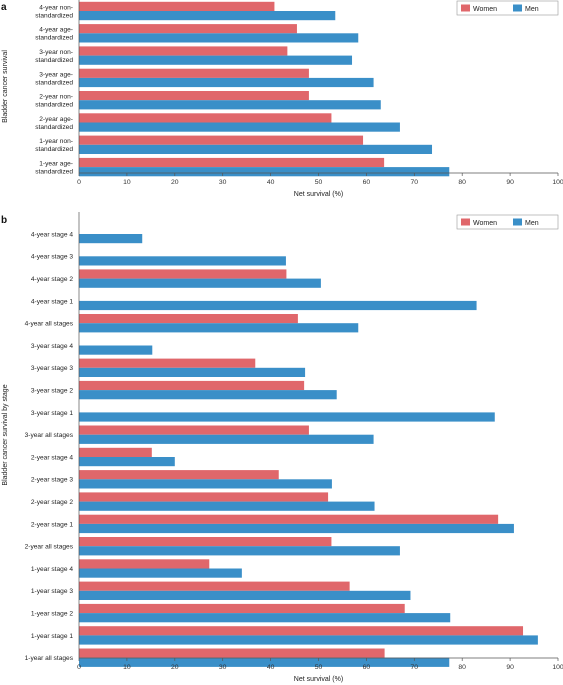  I want to click on category-label: 2-year stage 3, so click(52, 480).